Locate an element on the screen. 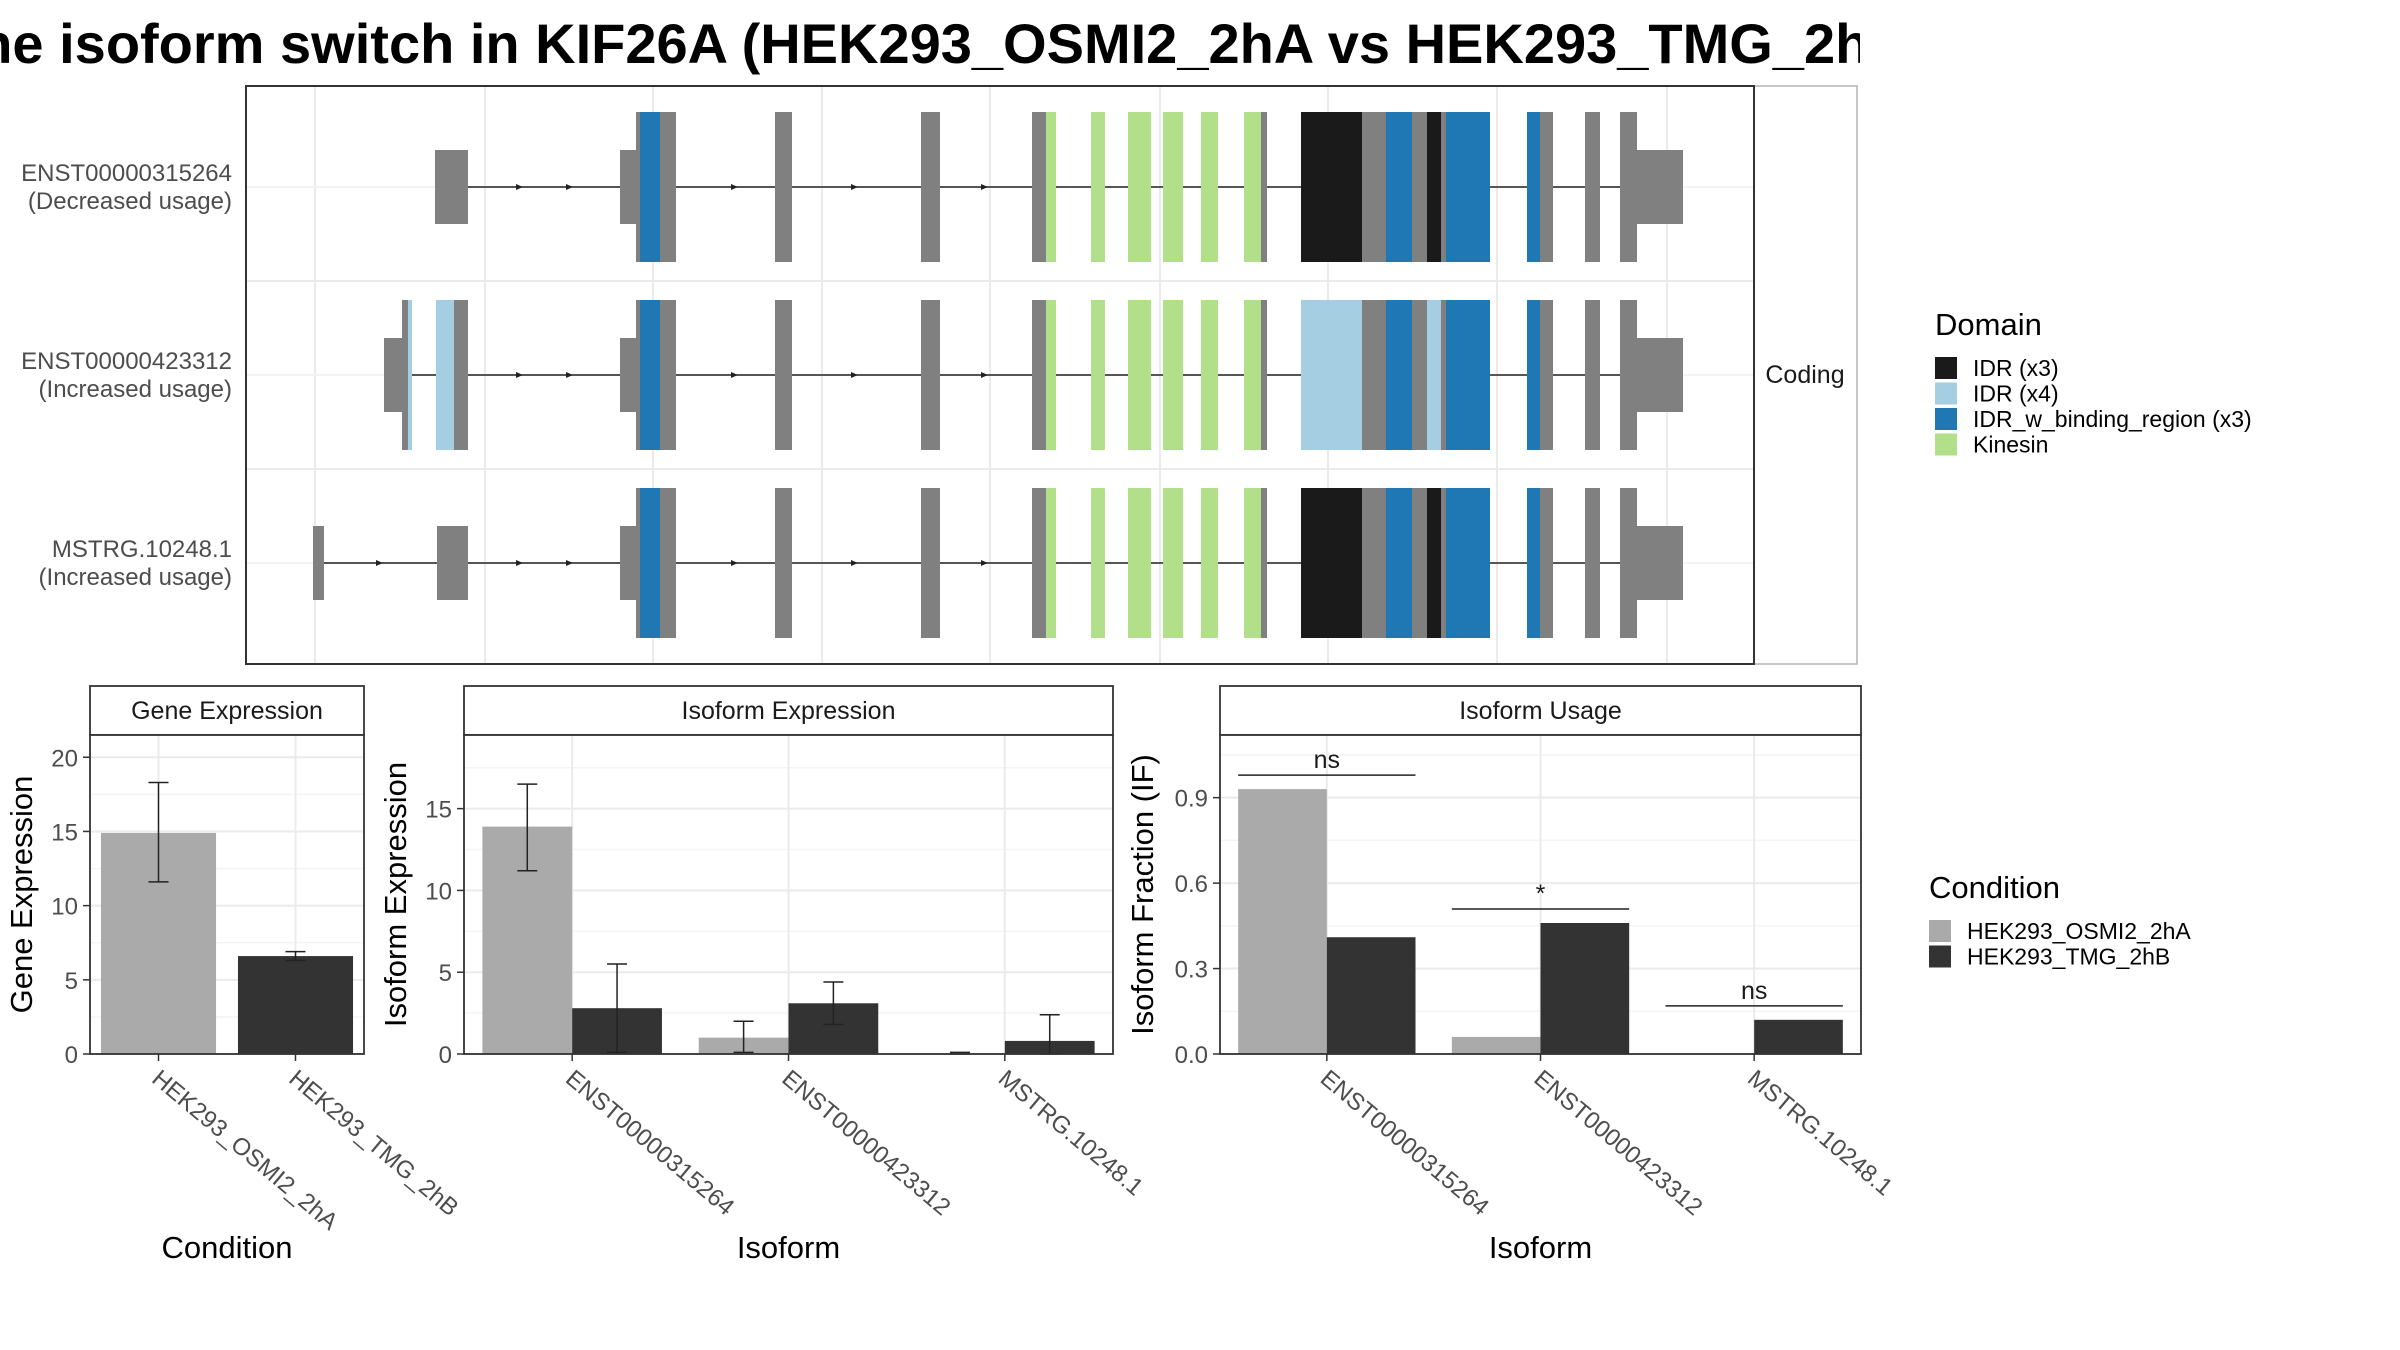  x-tick-label: ENST00000315264 is located at coordinates (1404, 1143).